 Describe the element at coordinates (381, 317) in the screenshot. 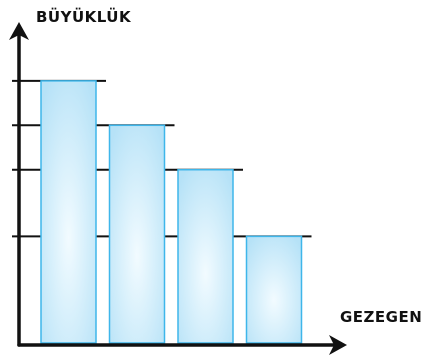

I see `x-axis-title: GEZEGEN` at that location.